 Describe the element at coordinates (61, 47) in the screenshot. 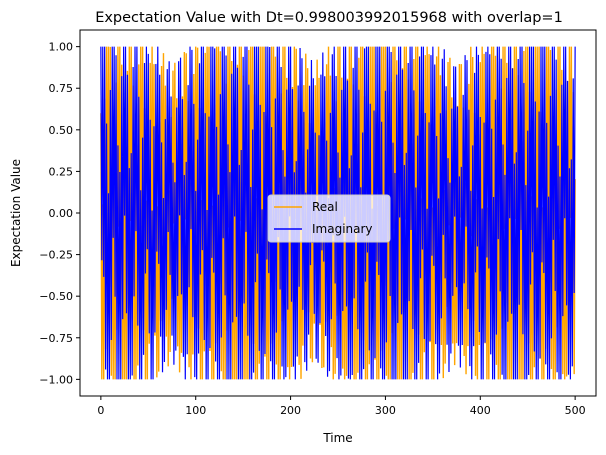

I see `y-tick-label: 1.00` at that location.